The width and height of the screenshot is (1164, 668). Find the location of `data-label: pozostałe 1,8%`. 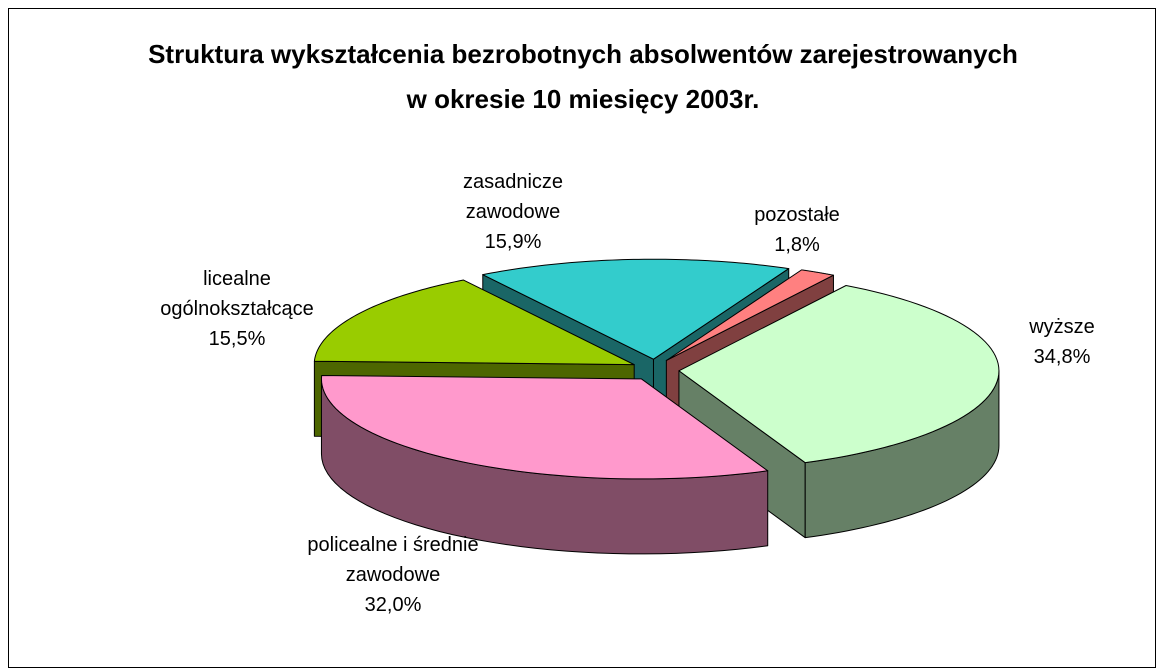

data-label: pozostałe 1,8% is located at coordinates (797, 230).